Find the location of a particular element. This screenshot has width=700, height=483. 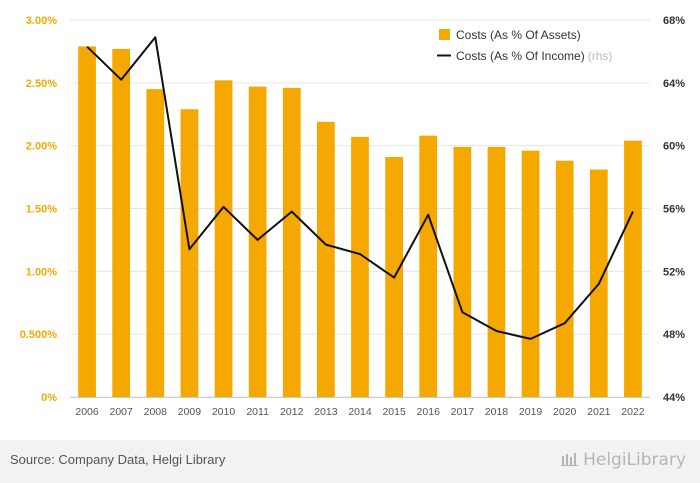

y-left-tick-label: 2.00% is located at coordinates (41, 147).